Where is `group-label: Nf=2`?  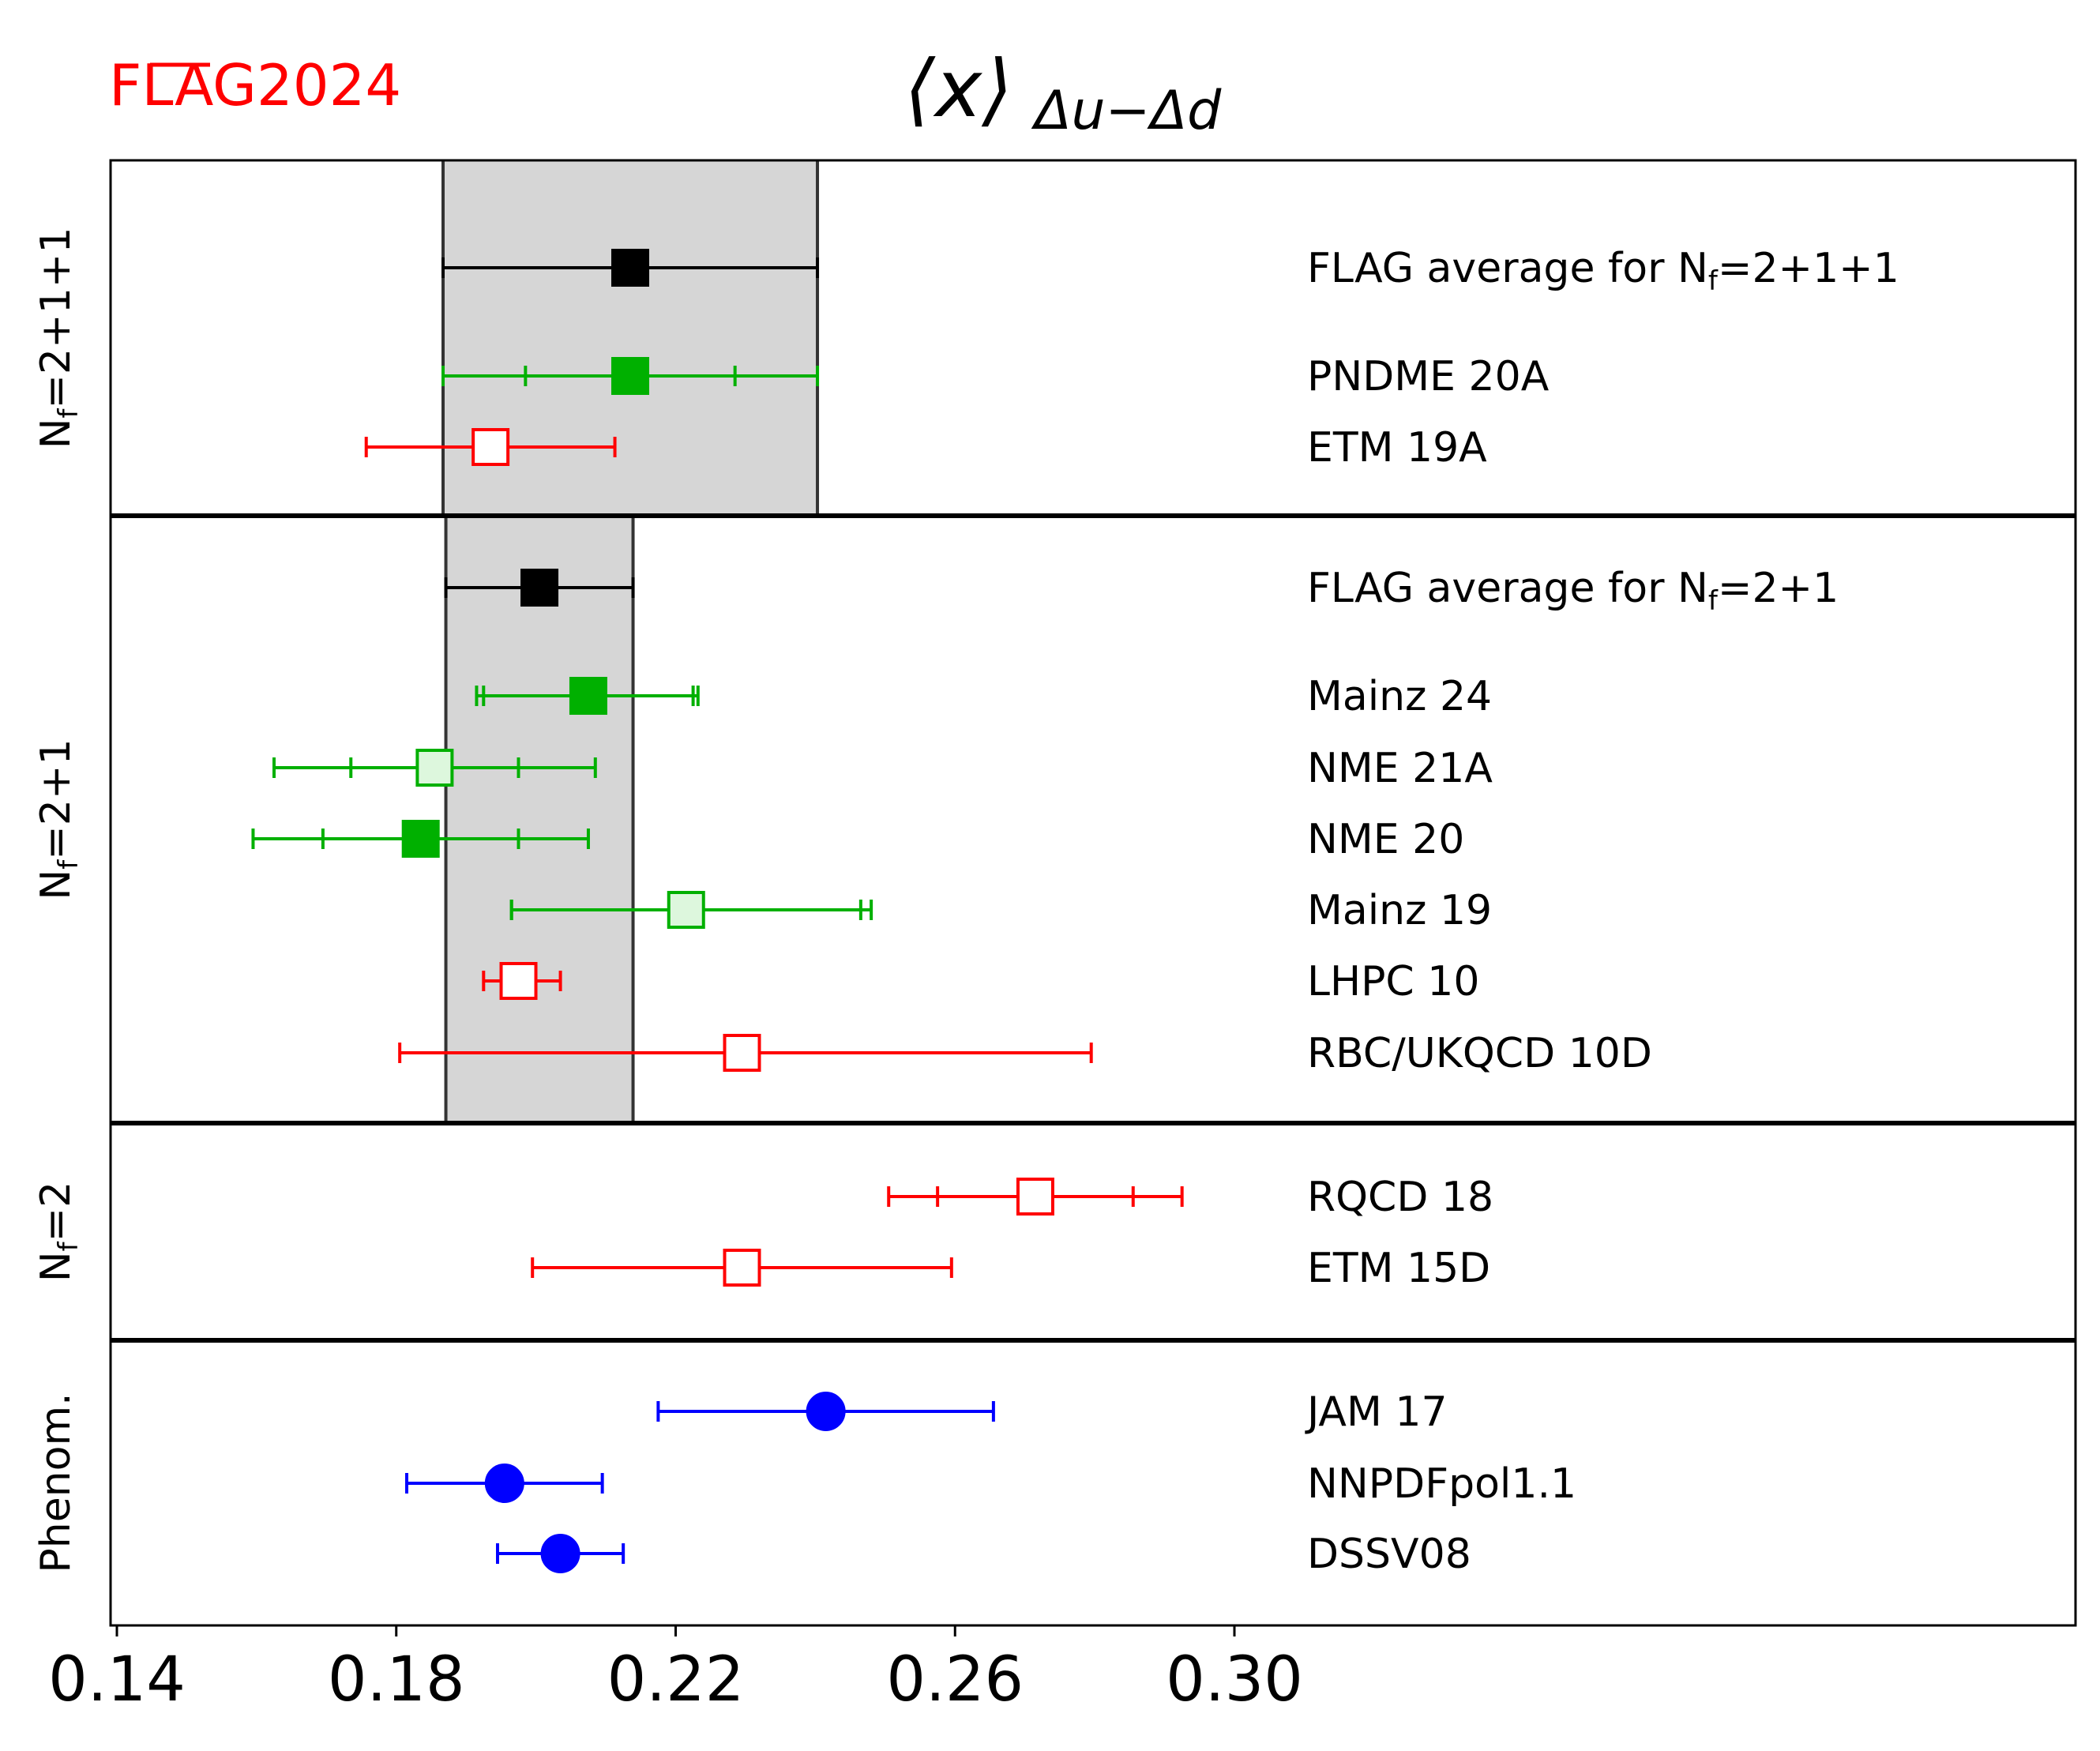
group-label: Nf=2 is located at coordinates (58, 1232).